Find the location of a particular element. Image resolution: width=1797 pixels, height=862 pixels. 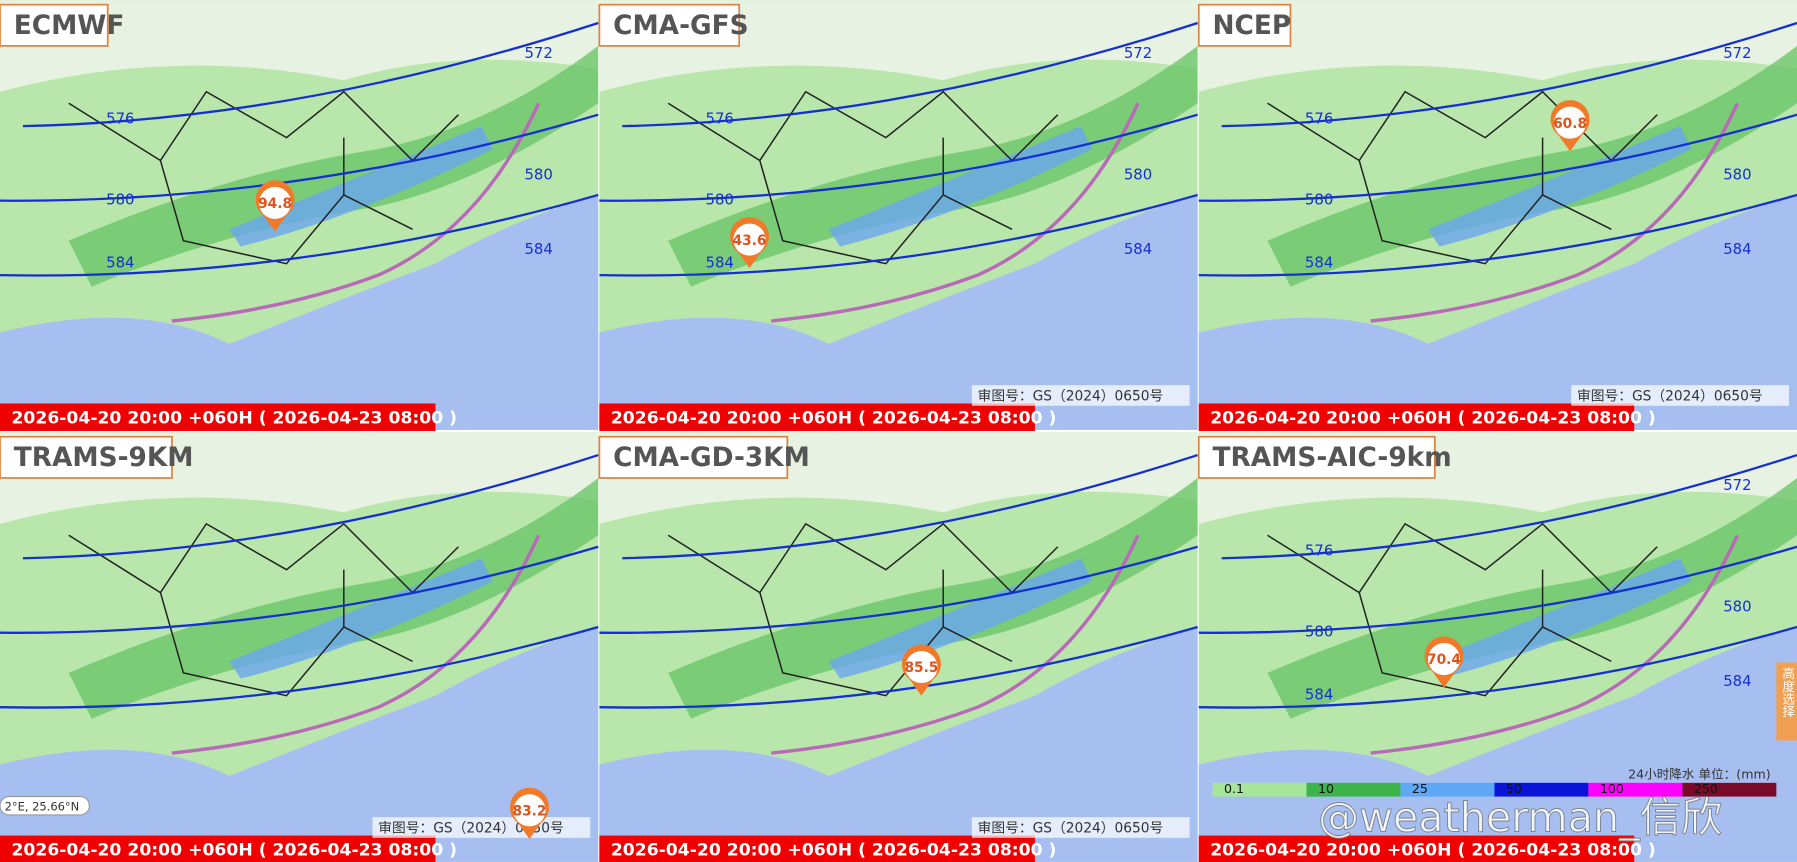

max-value: 94.8 is located at coordinates (275, 204).